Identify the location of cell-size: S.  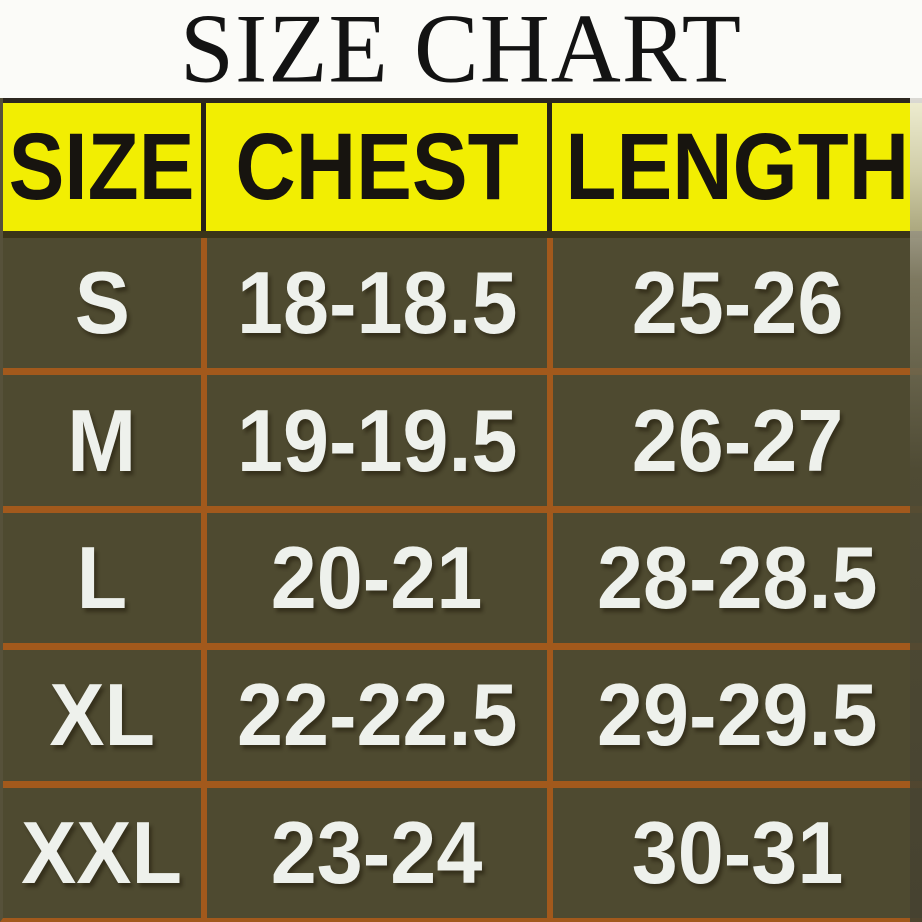
(102, 303).